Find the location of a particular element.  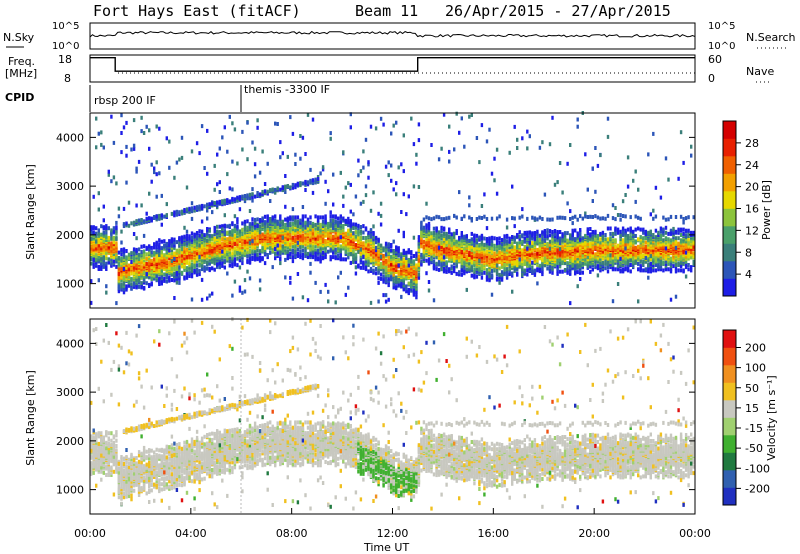

colorbar-tick-label: 8 is located at coordinates (748, 252).